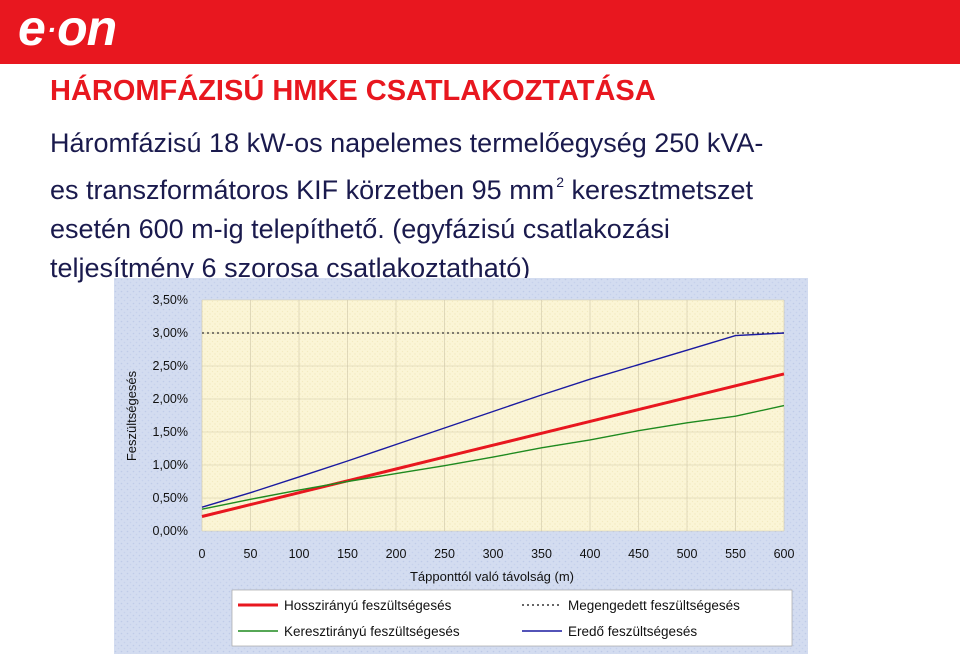 This screenshot has height=656, width=960. Describe the element at coordinates (541, 554) in the screenshot. I see `x-tick-label: 350` at that location.